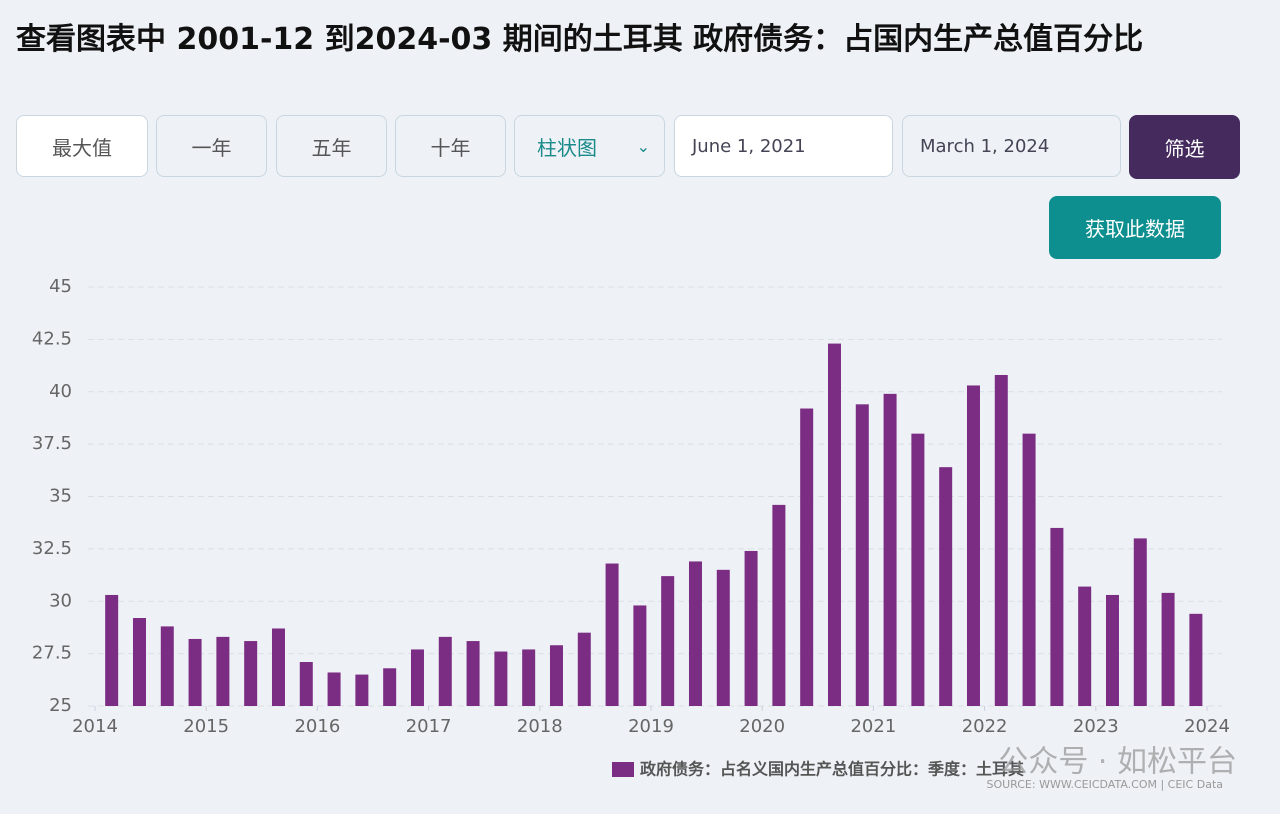  I want to click on y-tick-label: 32.5, so click(52, 548).